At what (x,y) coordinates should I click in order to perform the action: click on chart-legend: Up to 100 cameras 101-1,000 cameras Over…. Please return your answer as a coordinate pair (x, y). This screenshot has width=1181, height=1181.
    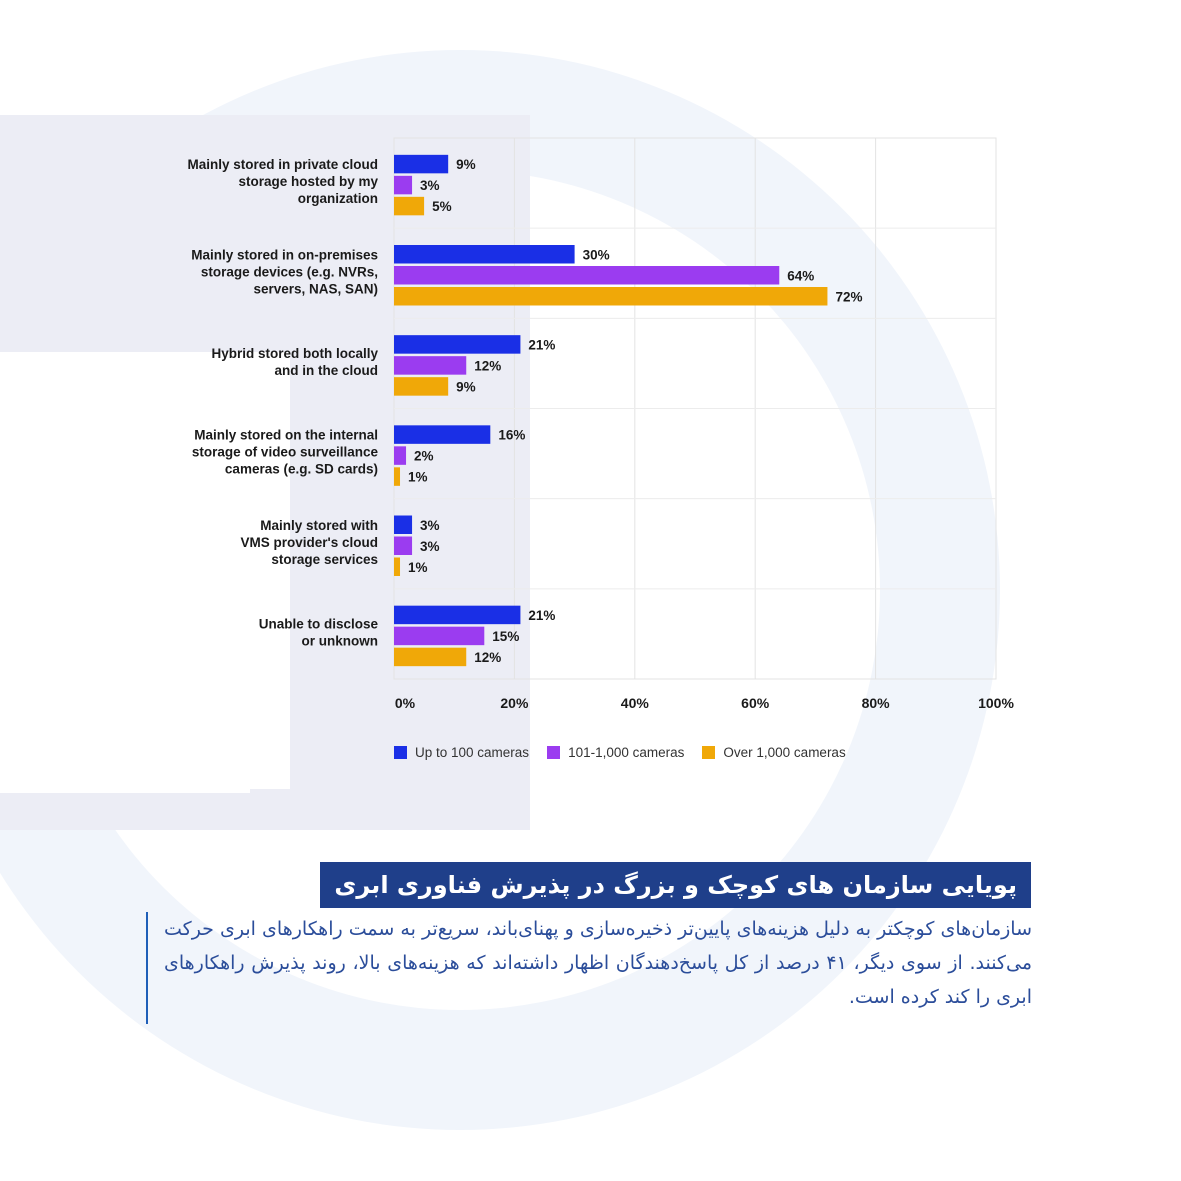
    Looking at the image, I should click on (620, 752).